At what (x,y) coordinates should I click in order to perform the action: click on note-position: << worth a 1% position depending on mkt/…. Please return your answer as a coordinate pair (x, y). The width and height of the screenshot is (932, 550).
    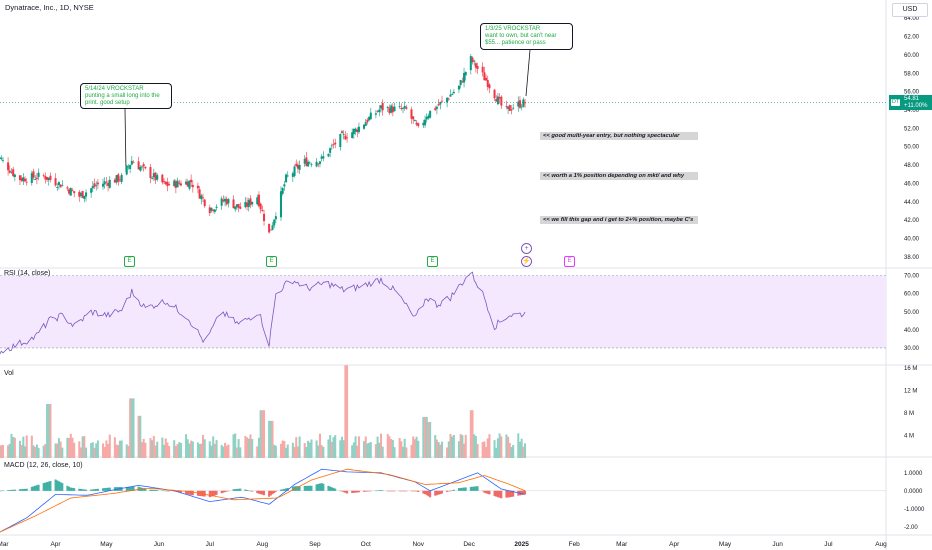
    Looking at the image, I should click on (619, 176).